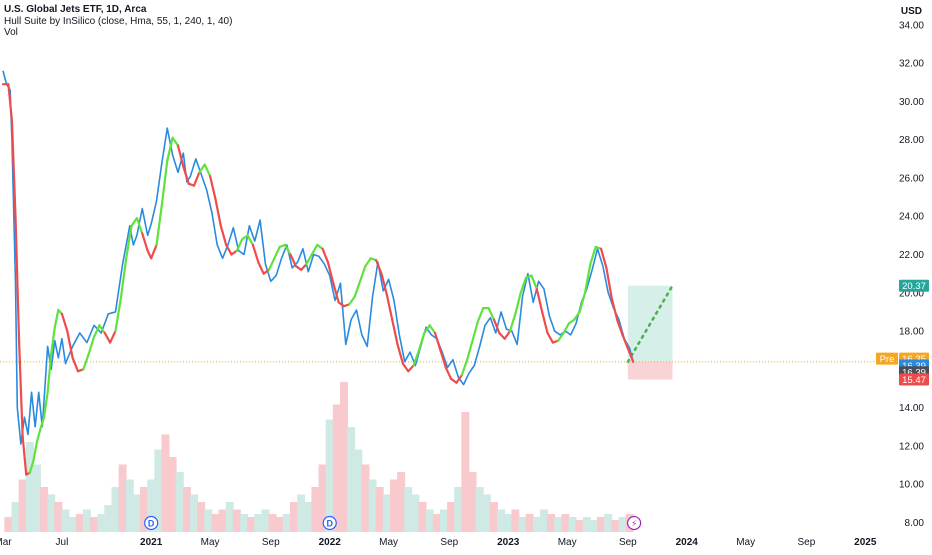  Describe the element at coordinates (388, 542) in the screenshot. I see `x-tick-label: May` at that location.